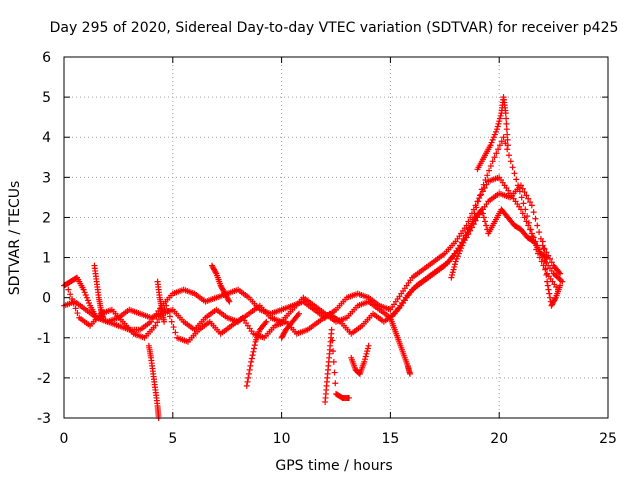  Describe the element at coordinates (44, 379) in the screenshot. I see `y-tick-label: -2` at that location.